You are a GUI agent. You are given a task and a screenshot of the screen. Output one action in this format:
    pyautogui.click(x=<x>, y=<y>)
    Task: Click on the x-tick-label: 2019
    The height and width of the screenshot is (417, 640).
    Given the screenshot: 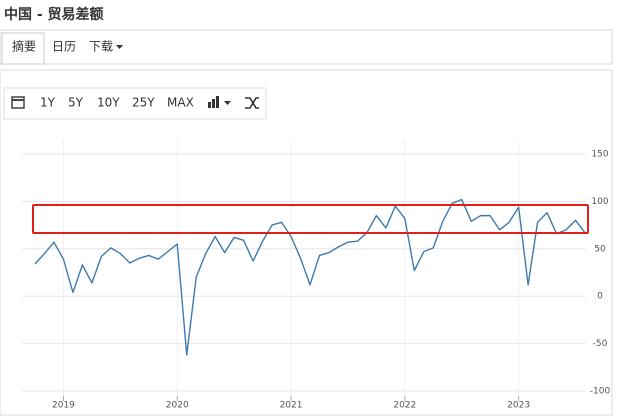 What is the action you would take?
    pyautogui.click(x=63, y=406)
    